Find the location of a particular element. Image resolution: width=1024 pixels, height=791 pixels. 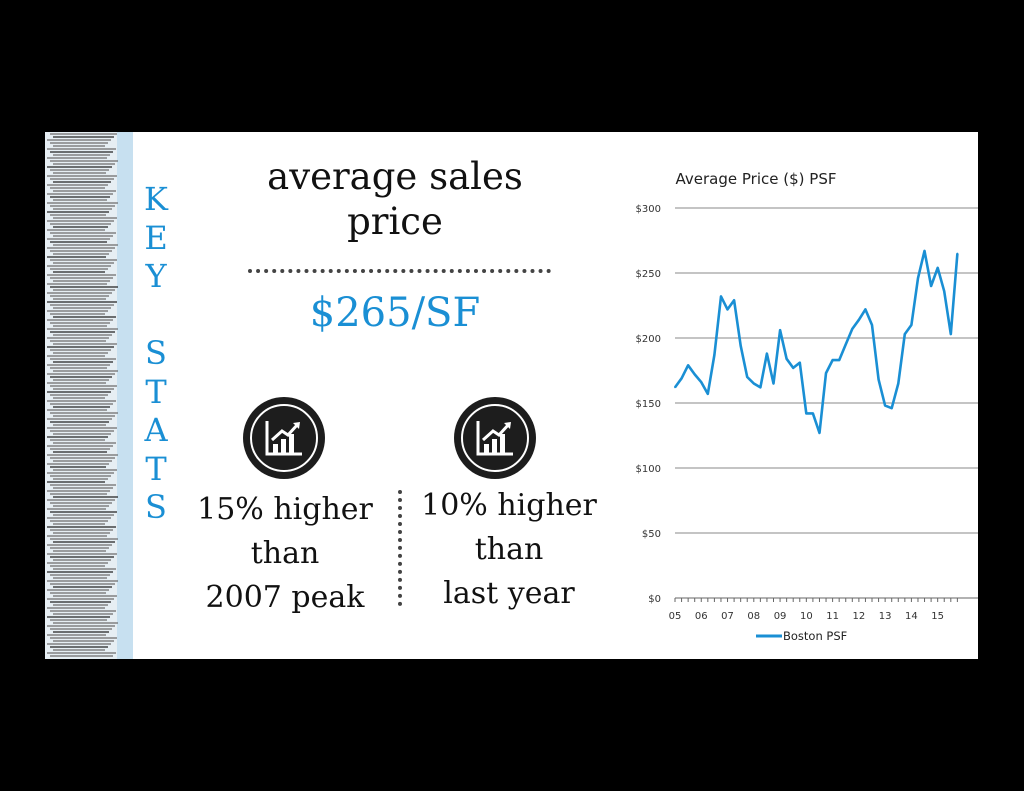

y-tick-label: $0 is located at coordinates (654, 599).